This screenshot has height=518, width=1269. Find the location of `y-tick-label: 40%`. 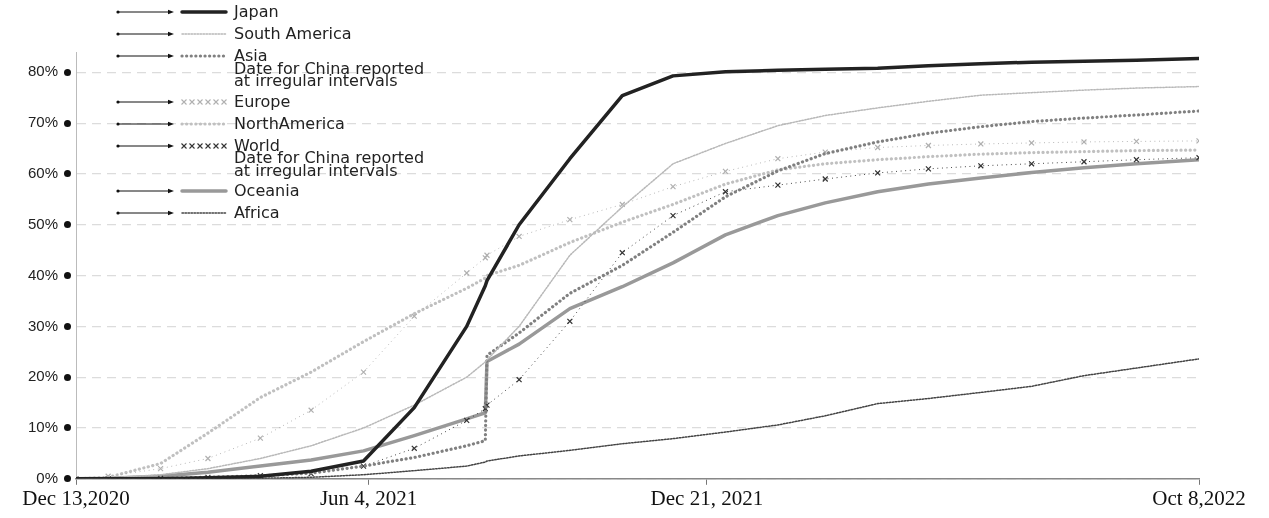

y-tick-label: 40% is located at coordinates (43, 274).